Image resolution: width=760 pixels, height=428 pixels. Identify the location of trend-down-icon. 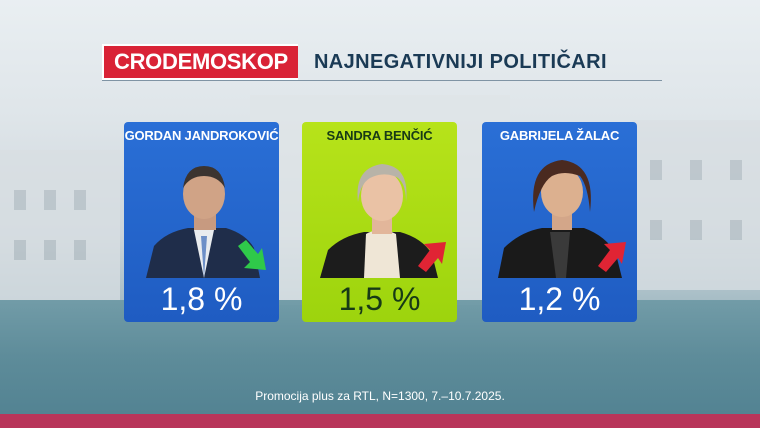
(252, 255).